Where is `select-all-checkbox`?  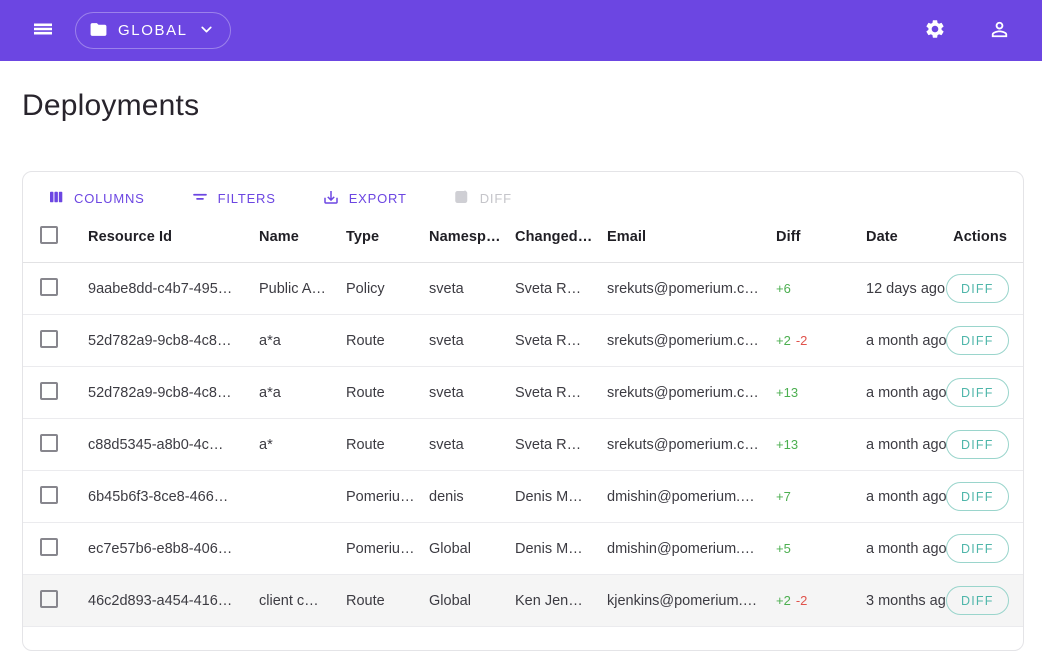 select-all-checkbox is located at coordinates (49, 235).